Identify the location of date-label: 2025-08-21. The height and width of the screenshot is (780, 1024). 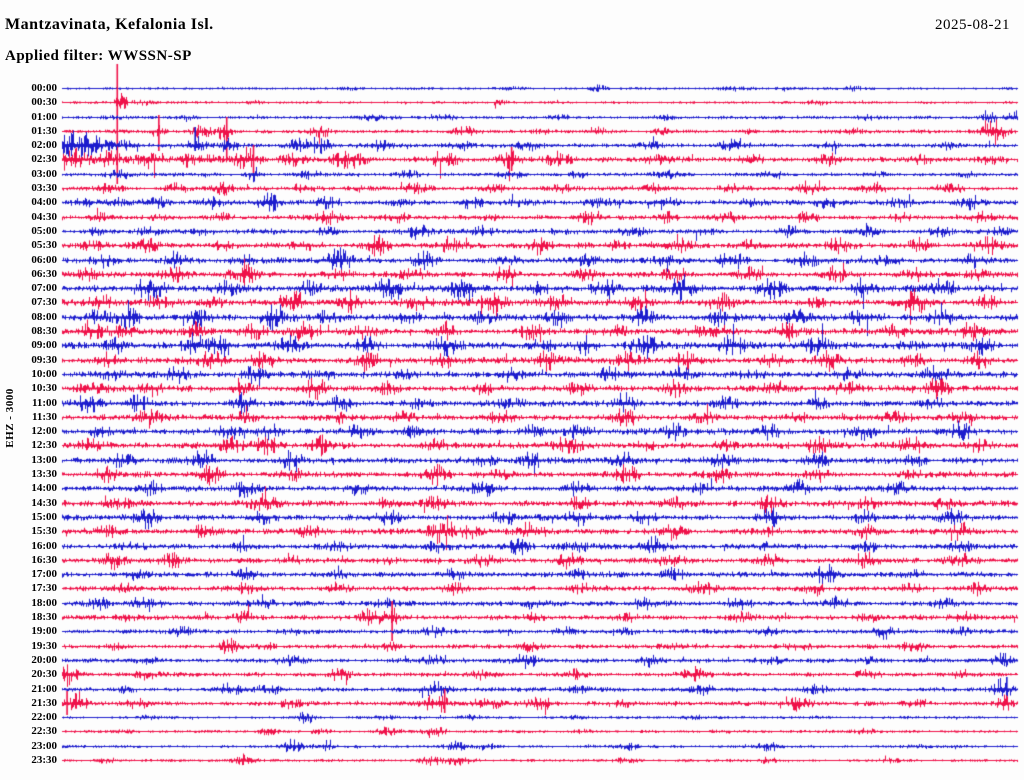
(972, 25).